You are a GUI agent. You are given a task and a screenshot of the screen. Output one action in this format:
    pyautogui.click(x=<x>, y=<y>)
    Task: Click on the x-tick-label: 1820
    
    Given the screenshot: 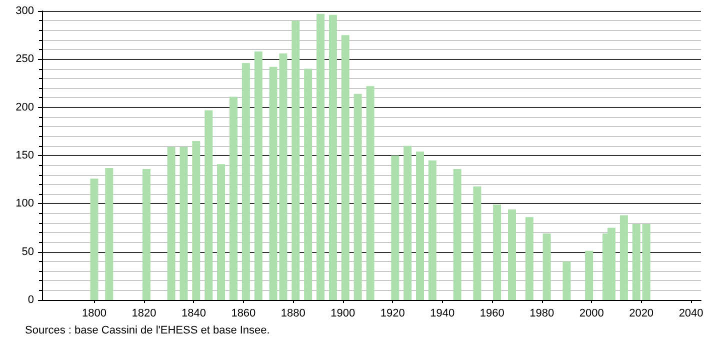 What is the action you would take?
    pyautogui.click(x=144, y=314)
    